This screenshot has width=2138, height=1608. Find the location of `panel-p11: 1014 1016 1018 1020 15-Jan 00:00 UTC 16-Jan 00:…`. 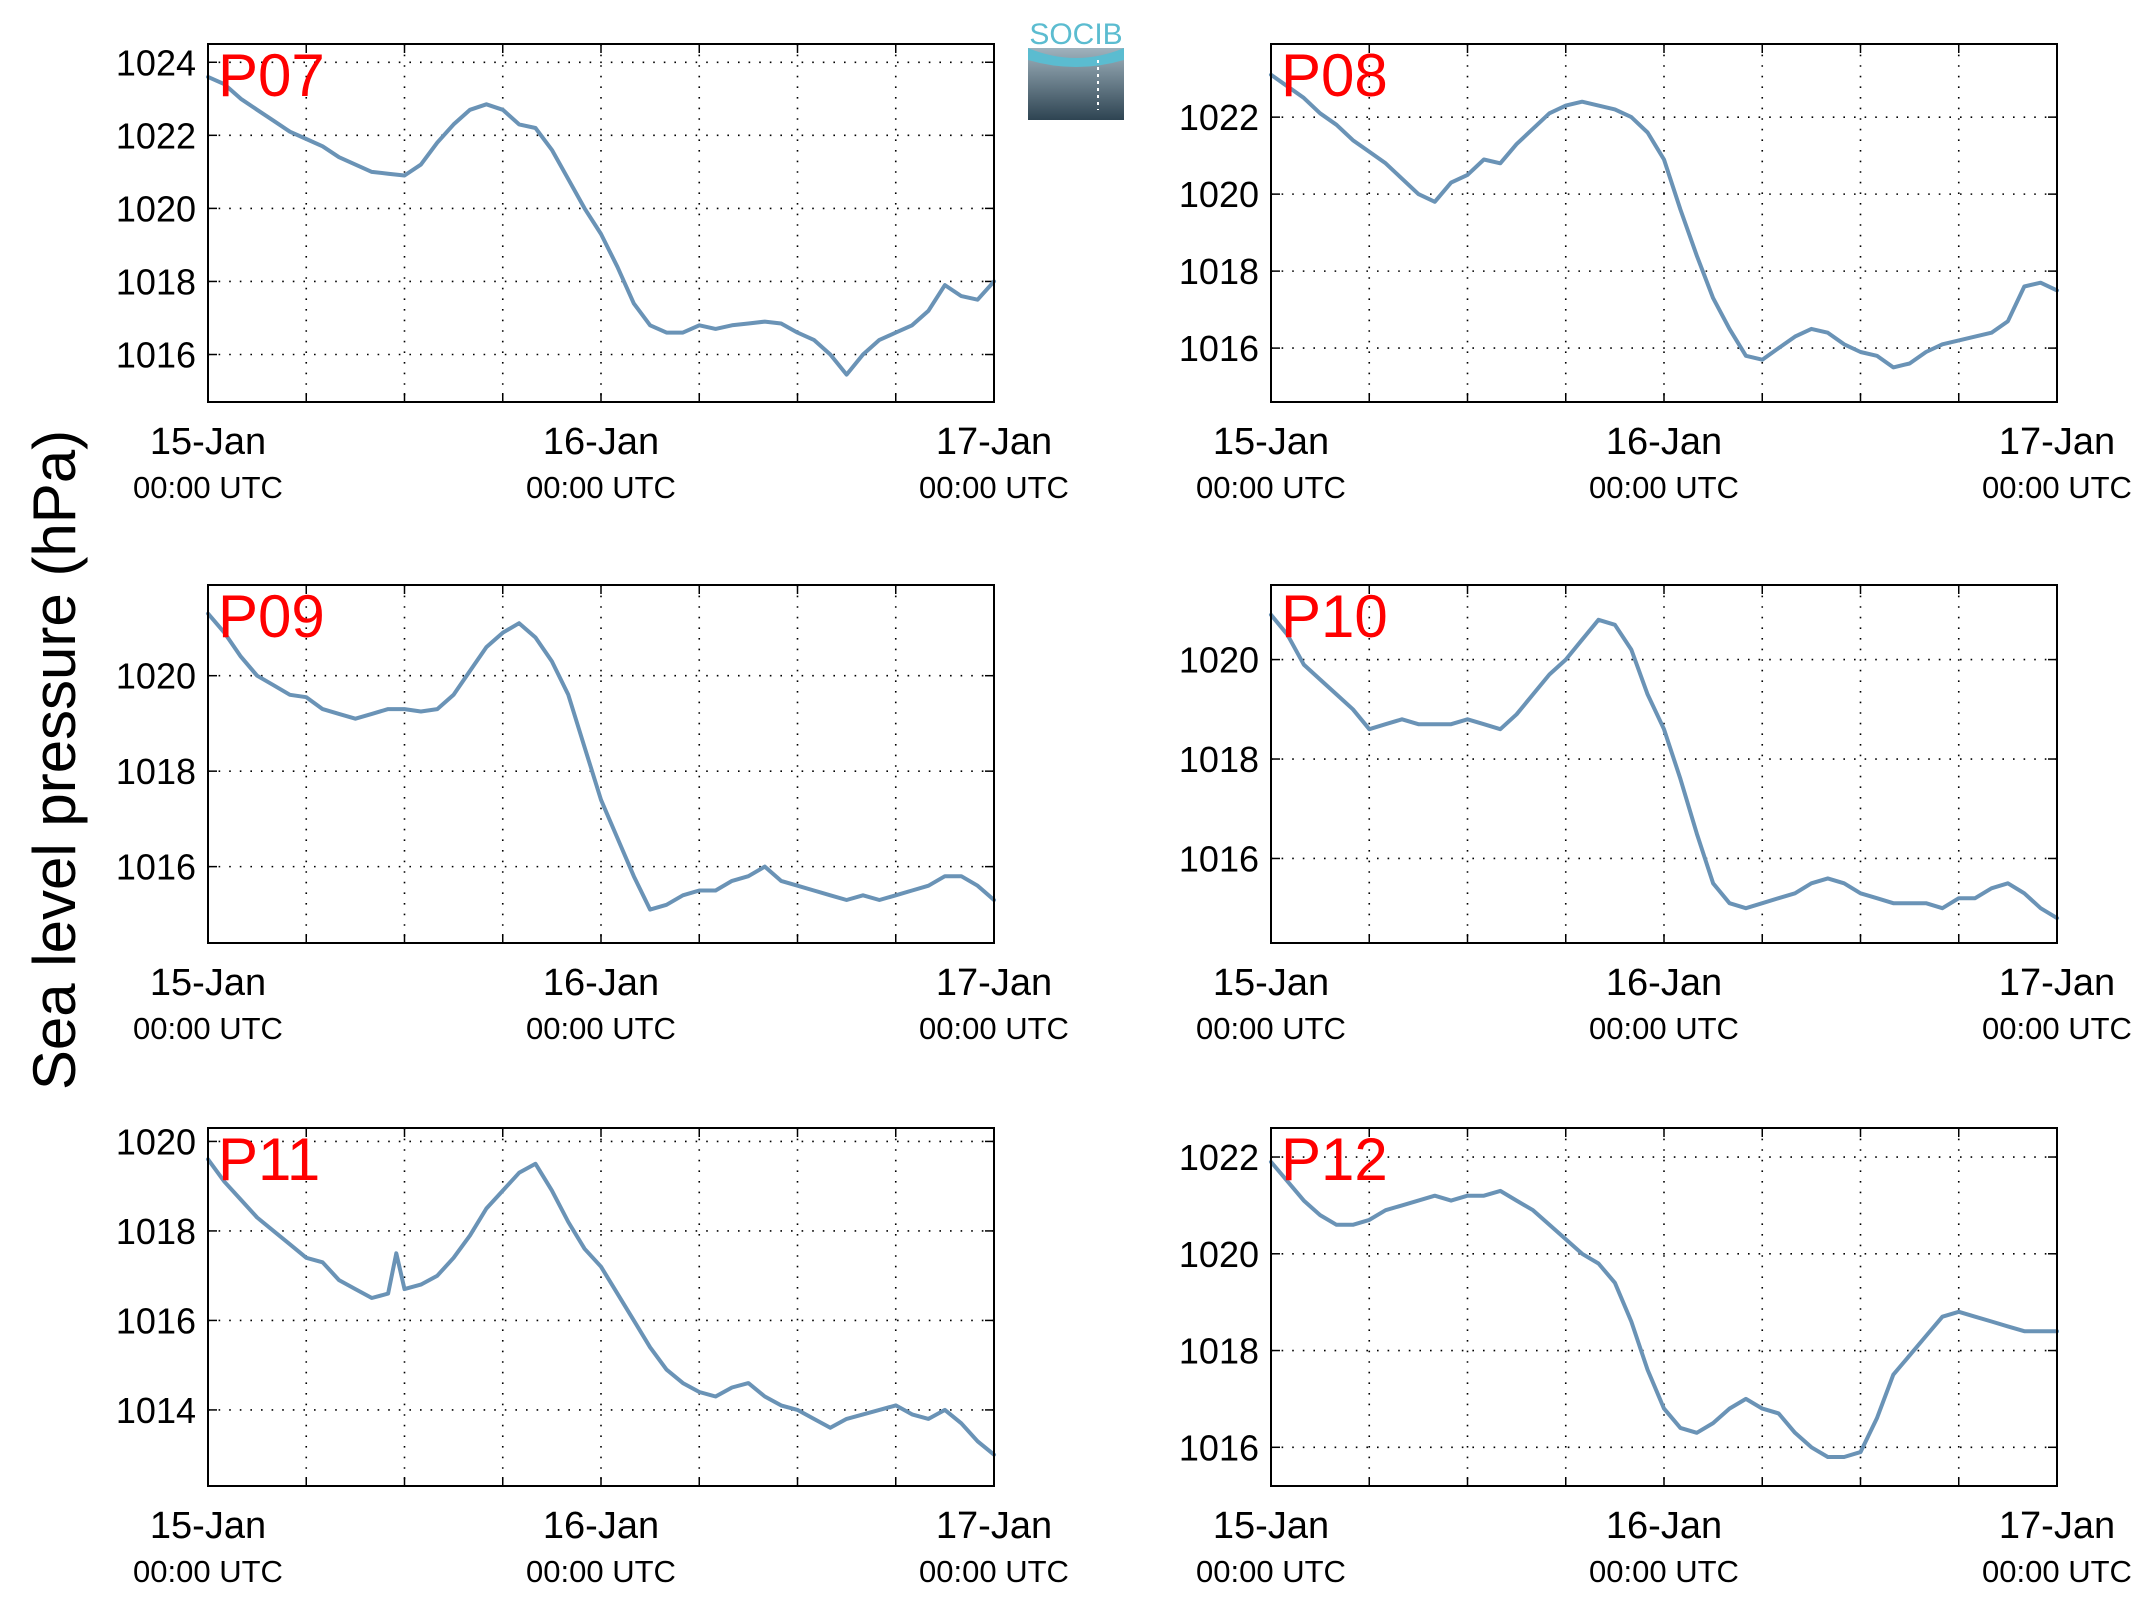

panel-p11: 1014 1016 1018 1020 15-Jan 00:00 UTC 16-Jan 00:… is located at coordinates (592, 1355).